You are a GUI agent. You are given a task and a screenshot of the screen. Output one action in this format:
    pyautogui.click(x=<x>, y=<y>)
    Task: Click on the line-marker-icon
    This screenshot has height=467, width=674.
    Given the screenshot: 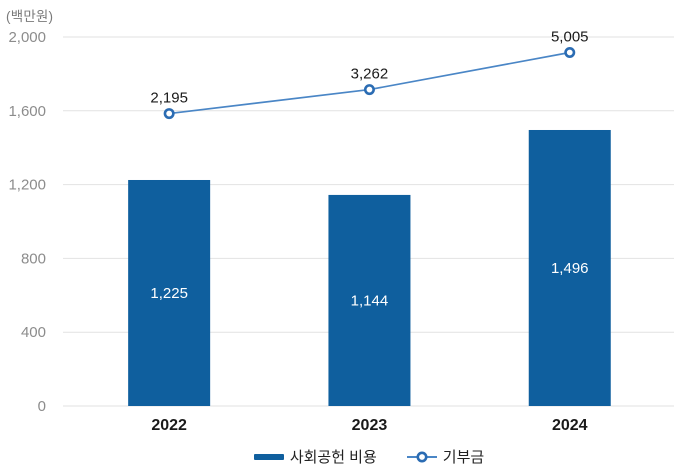 What is the action you would take?
    pyautogui.click(x=421, y=456)
    